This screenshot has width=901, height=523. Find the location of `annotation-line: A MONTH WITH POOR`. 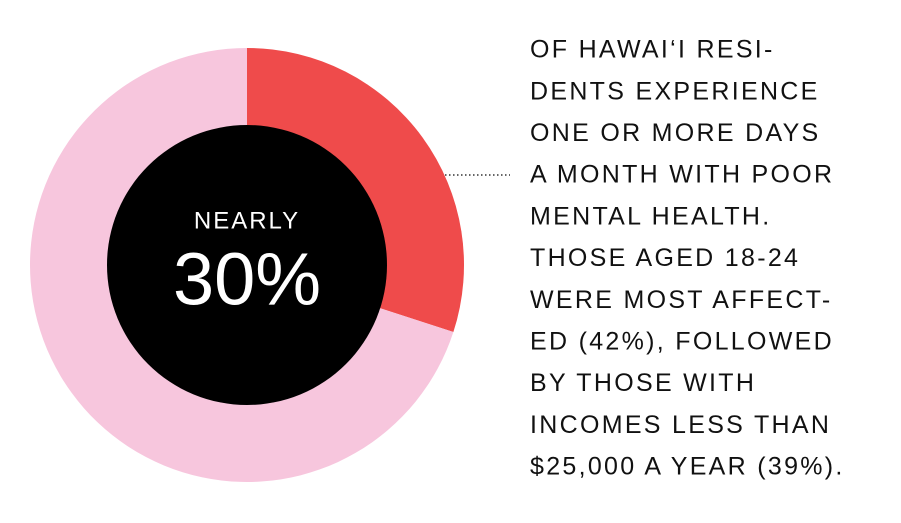

annotation-line: A MONTH WITH POOR is located at coordinates (682, 175).